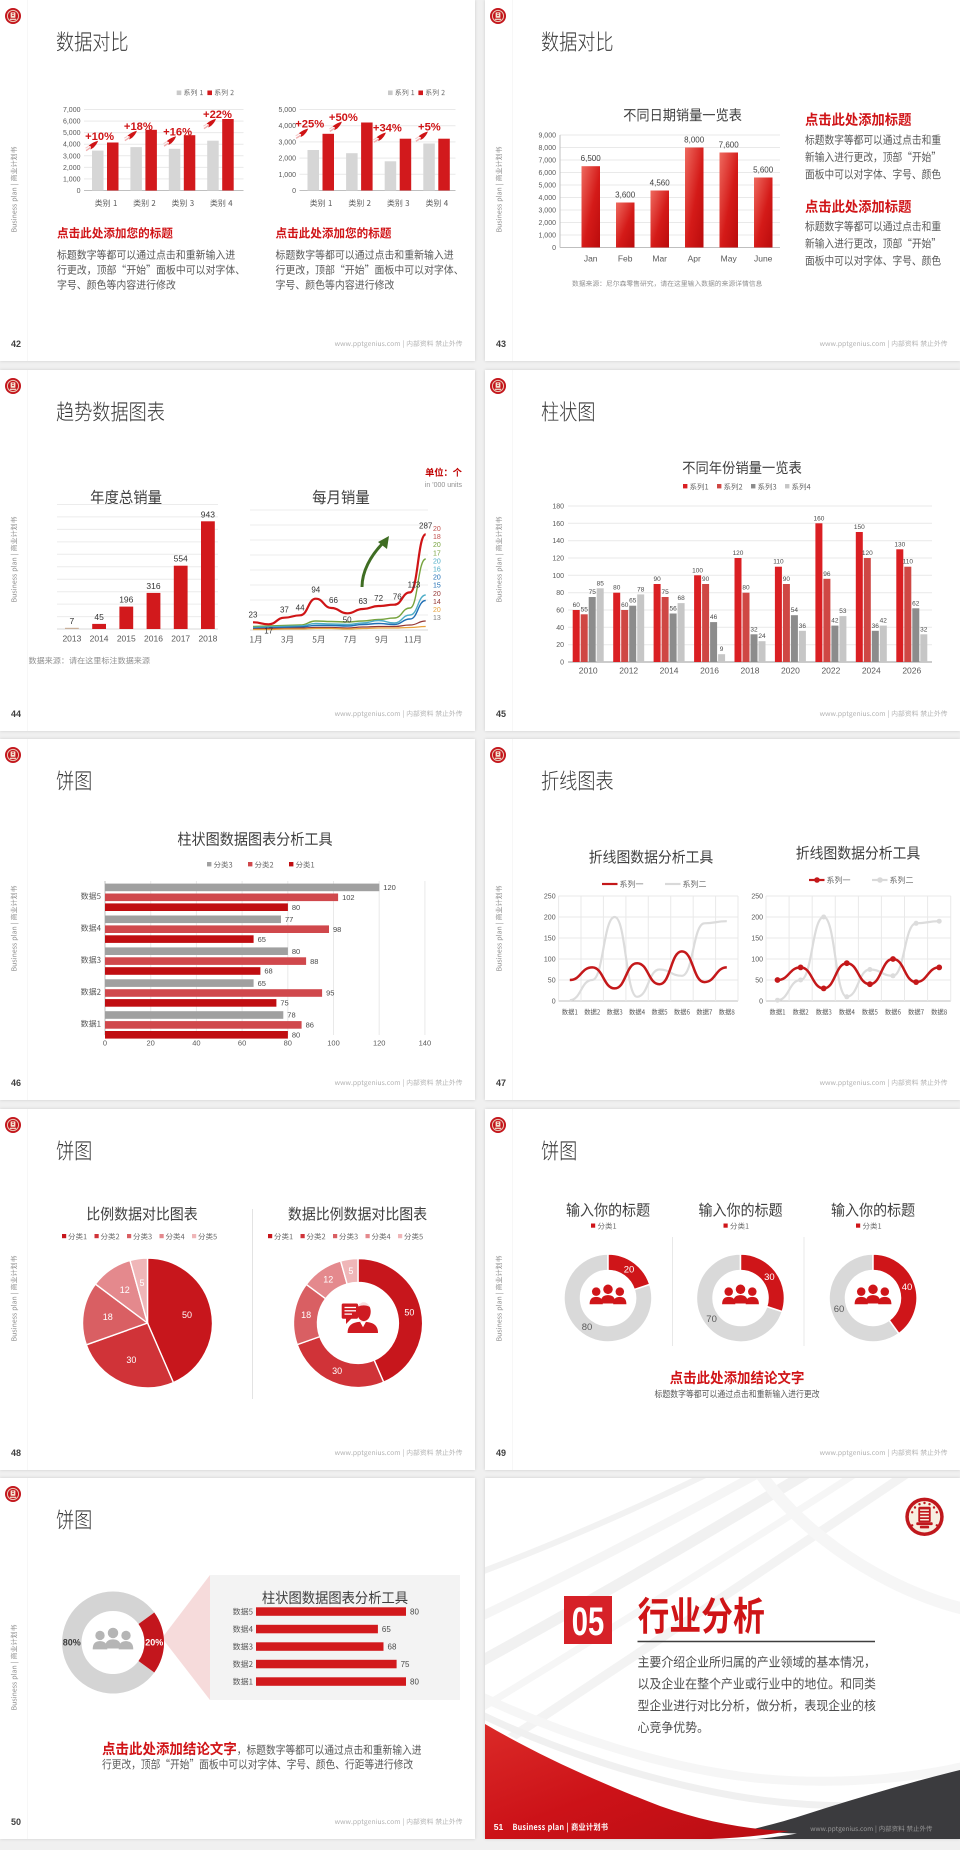 The height and width of the screenshot is (1850, 960). What do you see at coordinates (729, 259) in the screenshot?
I see `svg-text: May` at bounding box center [729, 259].